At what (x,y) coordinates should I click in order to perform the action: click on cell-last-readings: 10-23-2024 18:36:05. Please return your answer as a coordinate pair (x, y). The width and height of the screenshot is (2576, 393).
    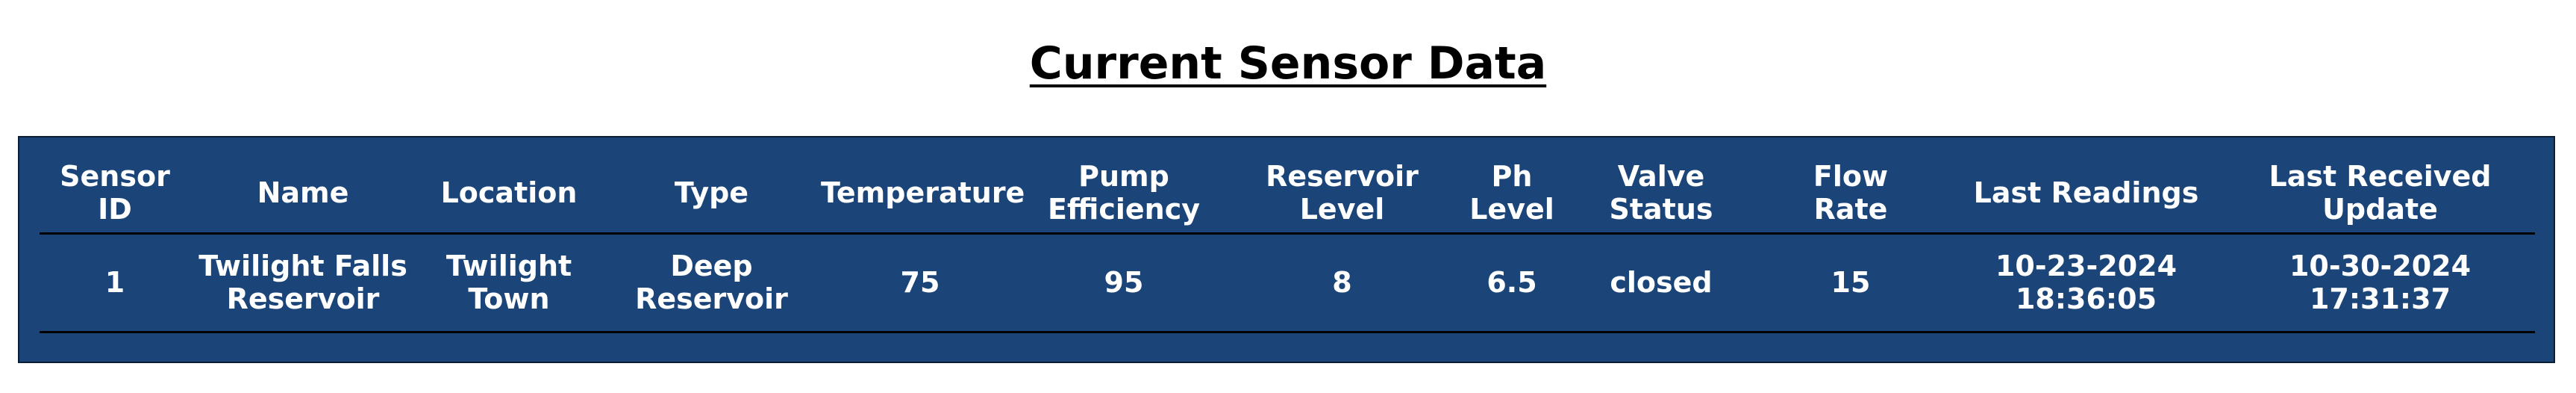
    Looking at the image, I should click on (2086, 283).